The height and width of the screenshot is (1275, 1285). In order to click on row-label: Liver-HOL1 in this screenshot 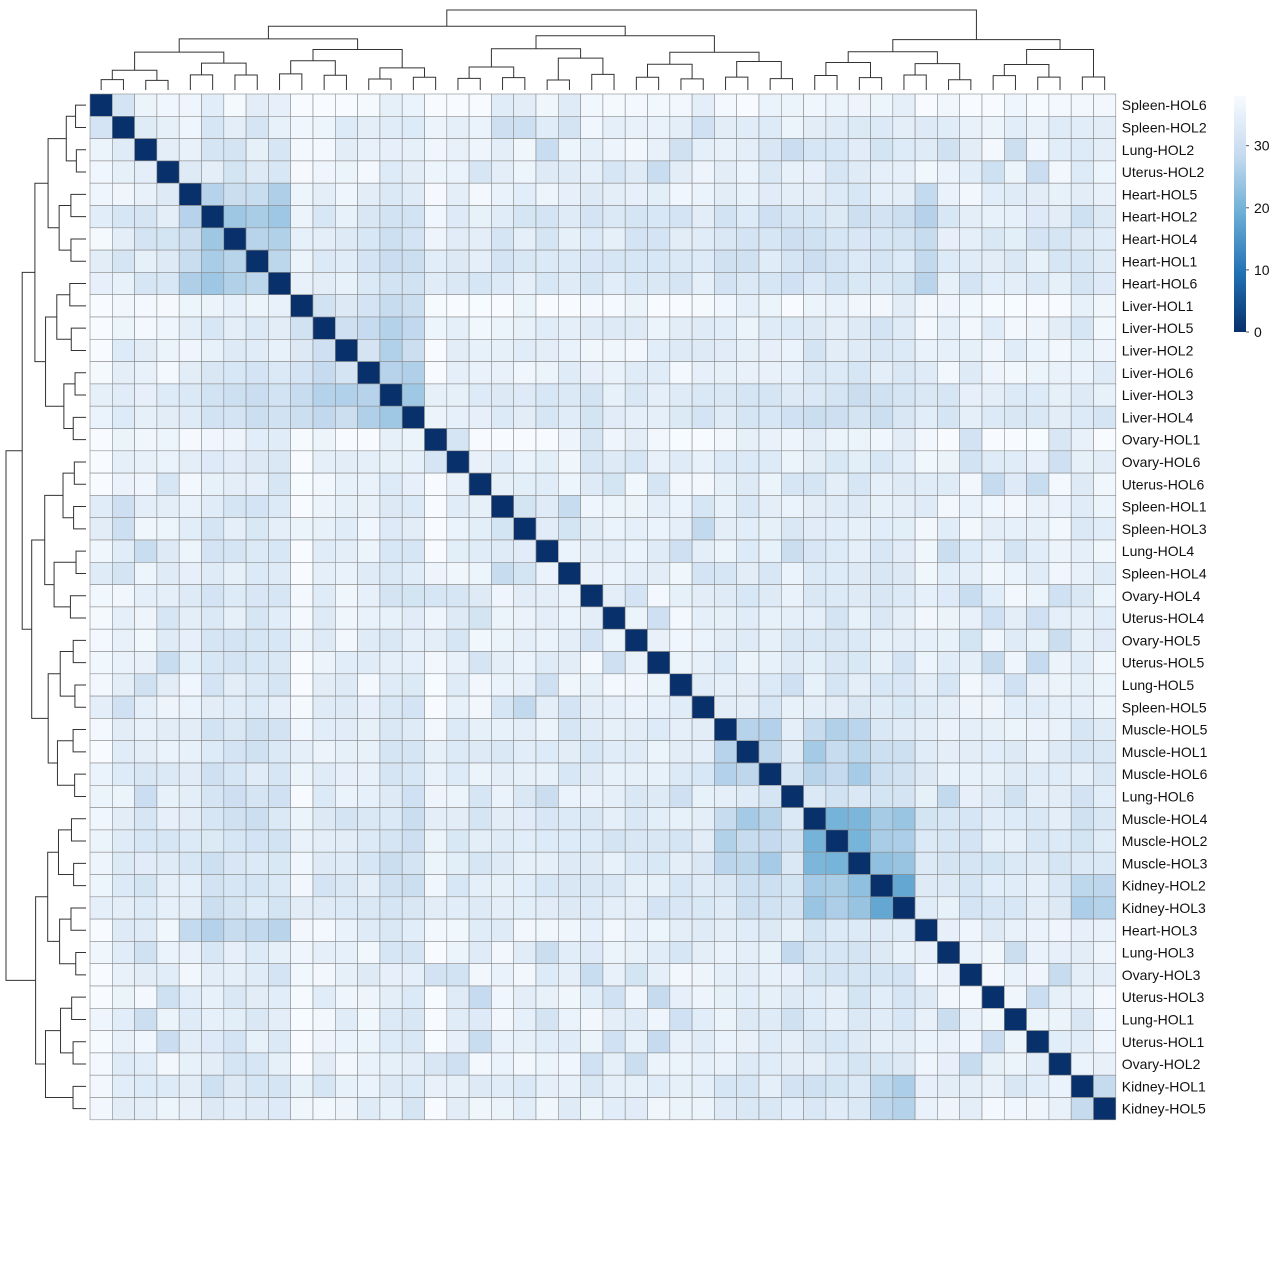, I will do `click(1158, 306)`.